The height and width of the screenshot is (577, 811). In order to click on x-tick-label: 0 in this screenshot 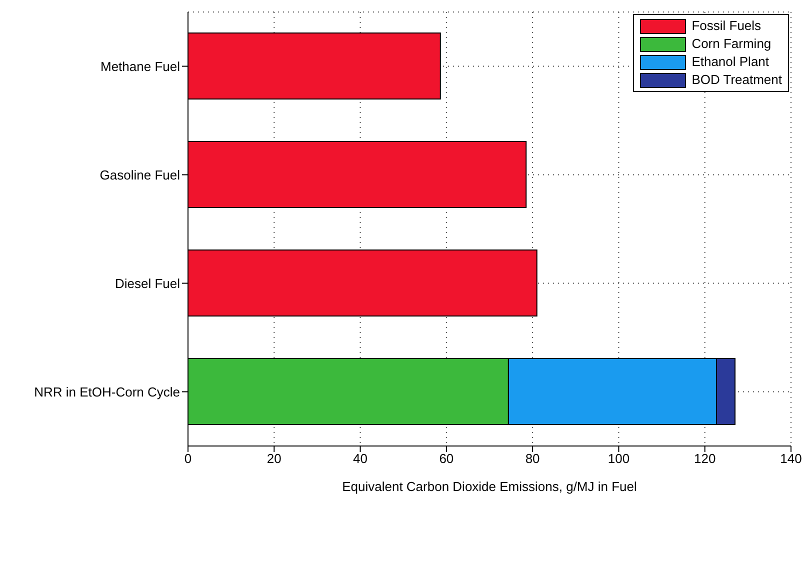, I will do `click(188, 458)`.